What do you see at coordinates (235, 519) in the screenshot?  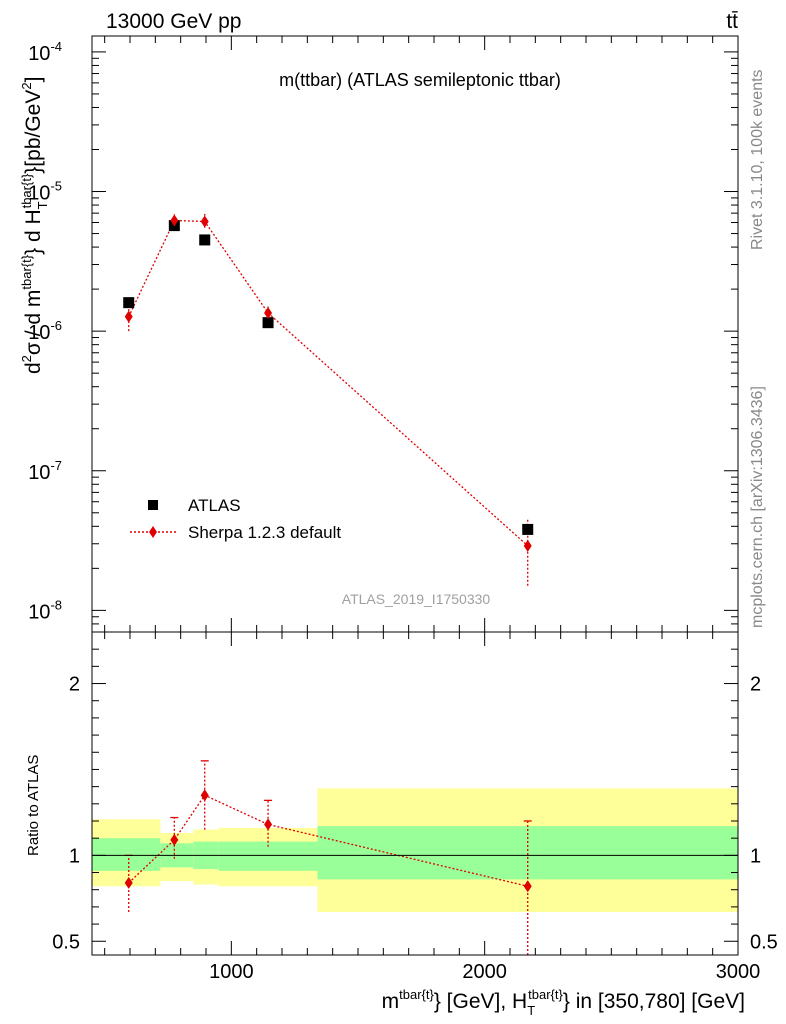 I see `legend: ATLAS Sherpa 1.2.3 default` at bounding box center [235, 519].